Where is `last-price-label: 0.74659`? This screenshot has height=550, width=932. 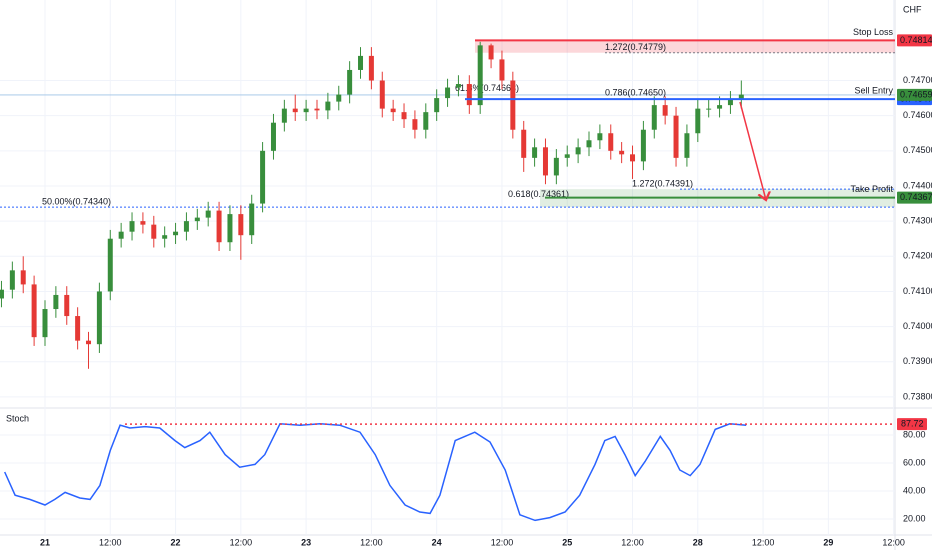 last-price-label: 0.74659 is located at coordinates (916, 94).